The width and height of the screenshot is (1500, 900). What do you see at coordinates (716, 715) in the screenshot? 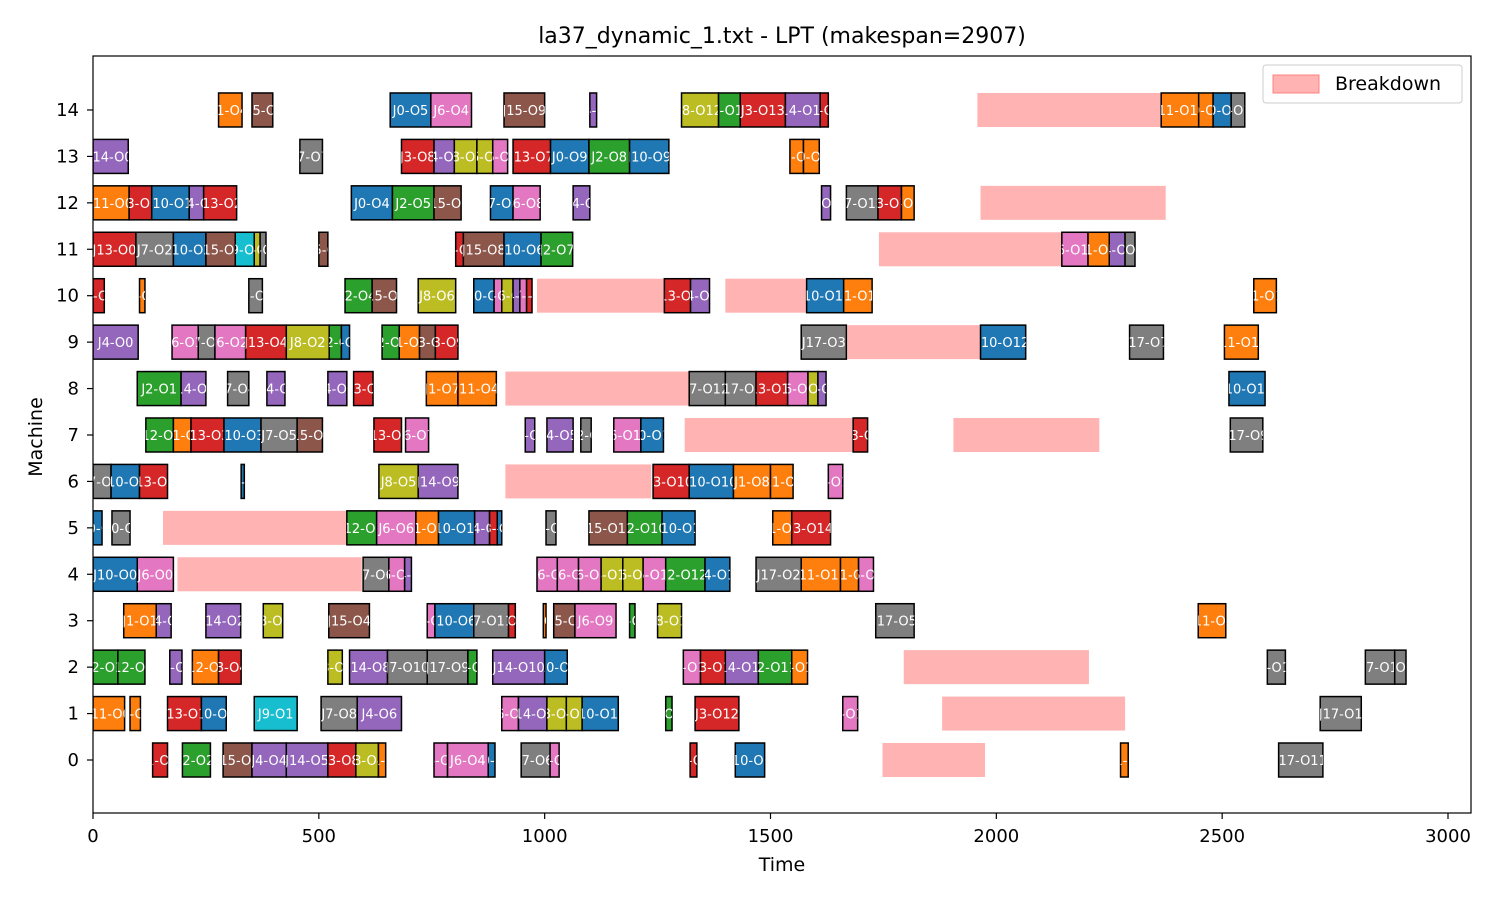
I see `operation-label: J3-O12` at bounding box center [716, 715].